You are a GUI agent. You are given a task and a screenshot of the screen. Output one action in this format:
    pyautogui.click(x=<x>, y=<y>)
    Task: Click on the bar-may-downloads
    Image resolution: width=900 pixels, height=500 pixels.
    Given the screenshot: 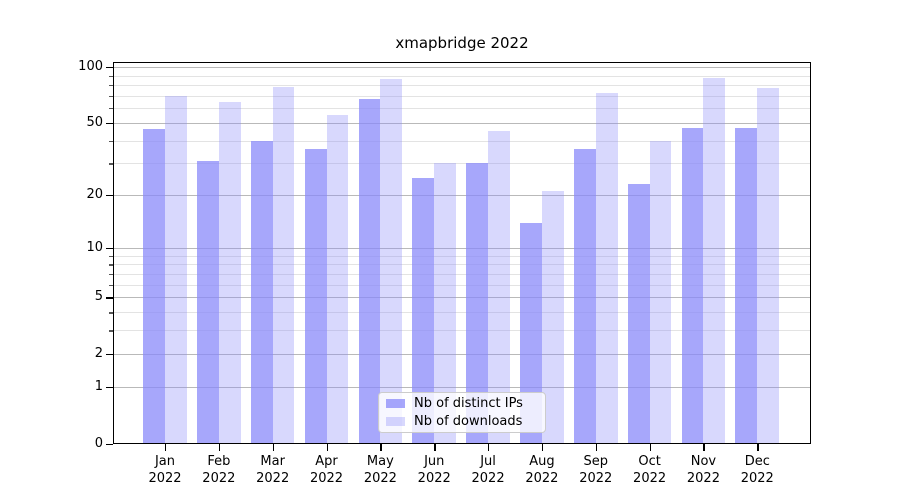 What is the action you would take?
    pyautogui.click(x=391, y=261)
    